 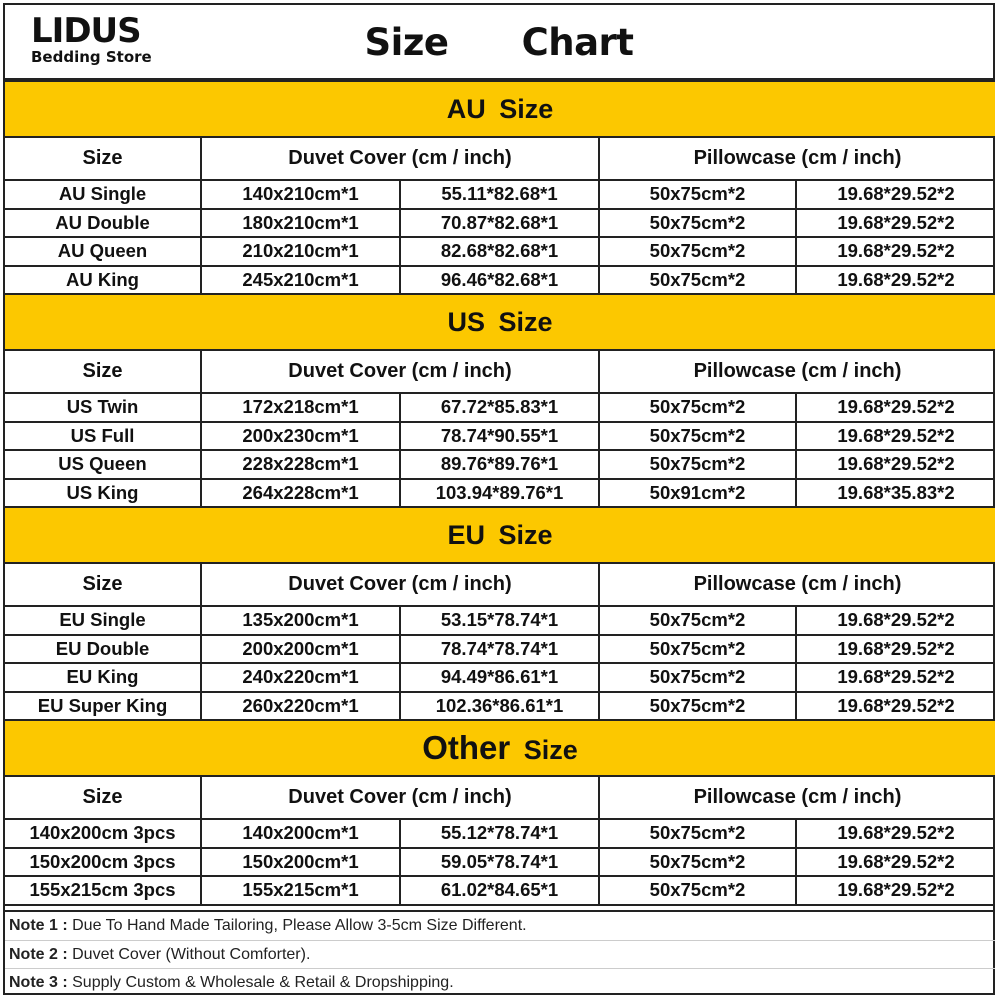 What do you see at coordinates (103, 861) in the screenshot?
I see `size-cell: 150x200cm 3pcs` at bounding box center [103, 861].